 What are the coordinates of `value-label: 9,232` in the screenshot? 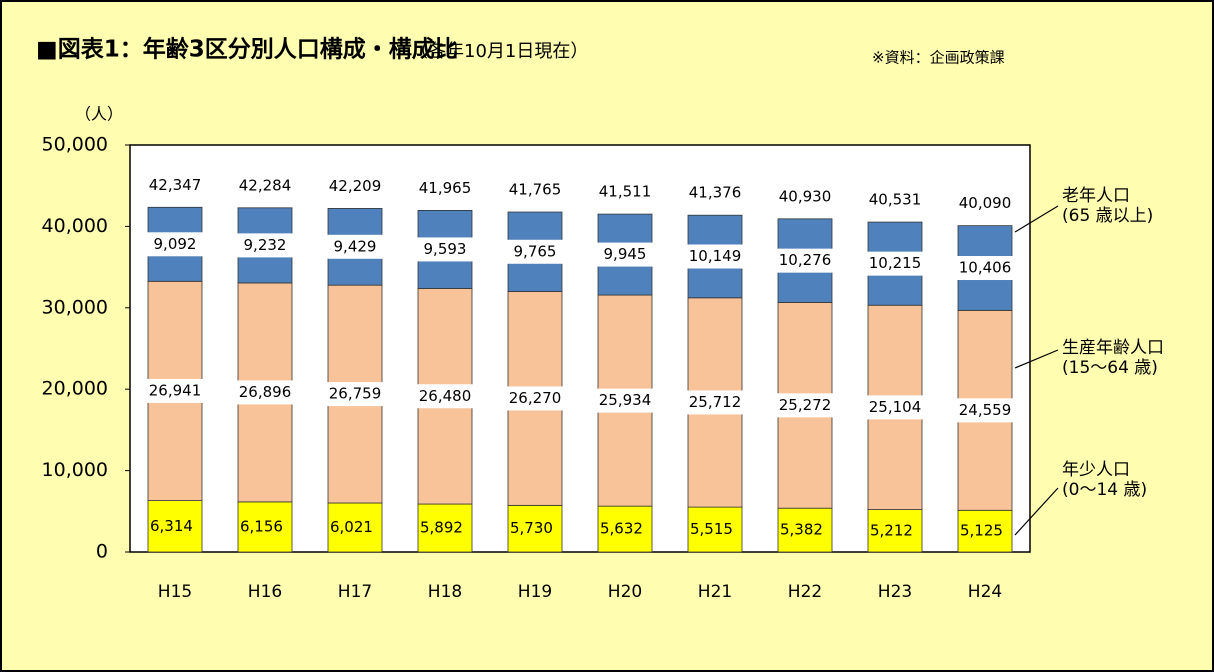 It's located at (265, 245).